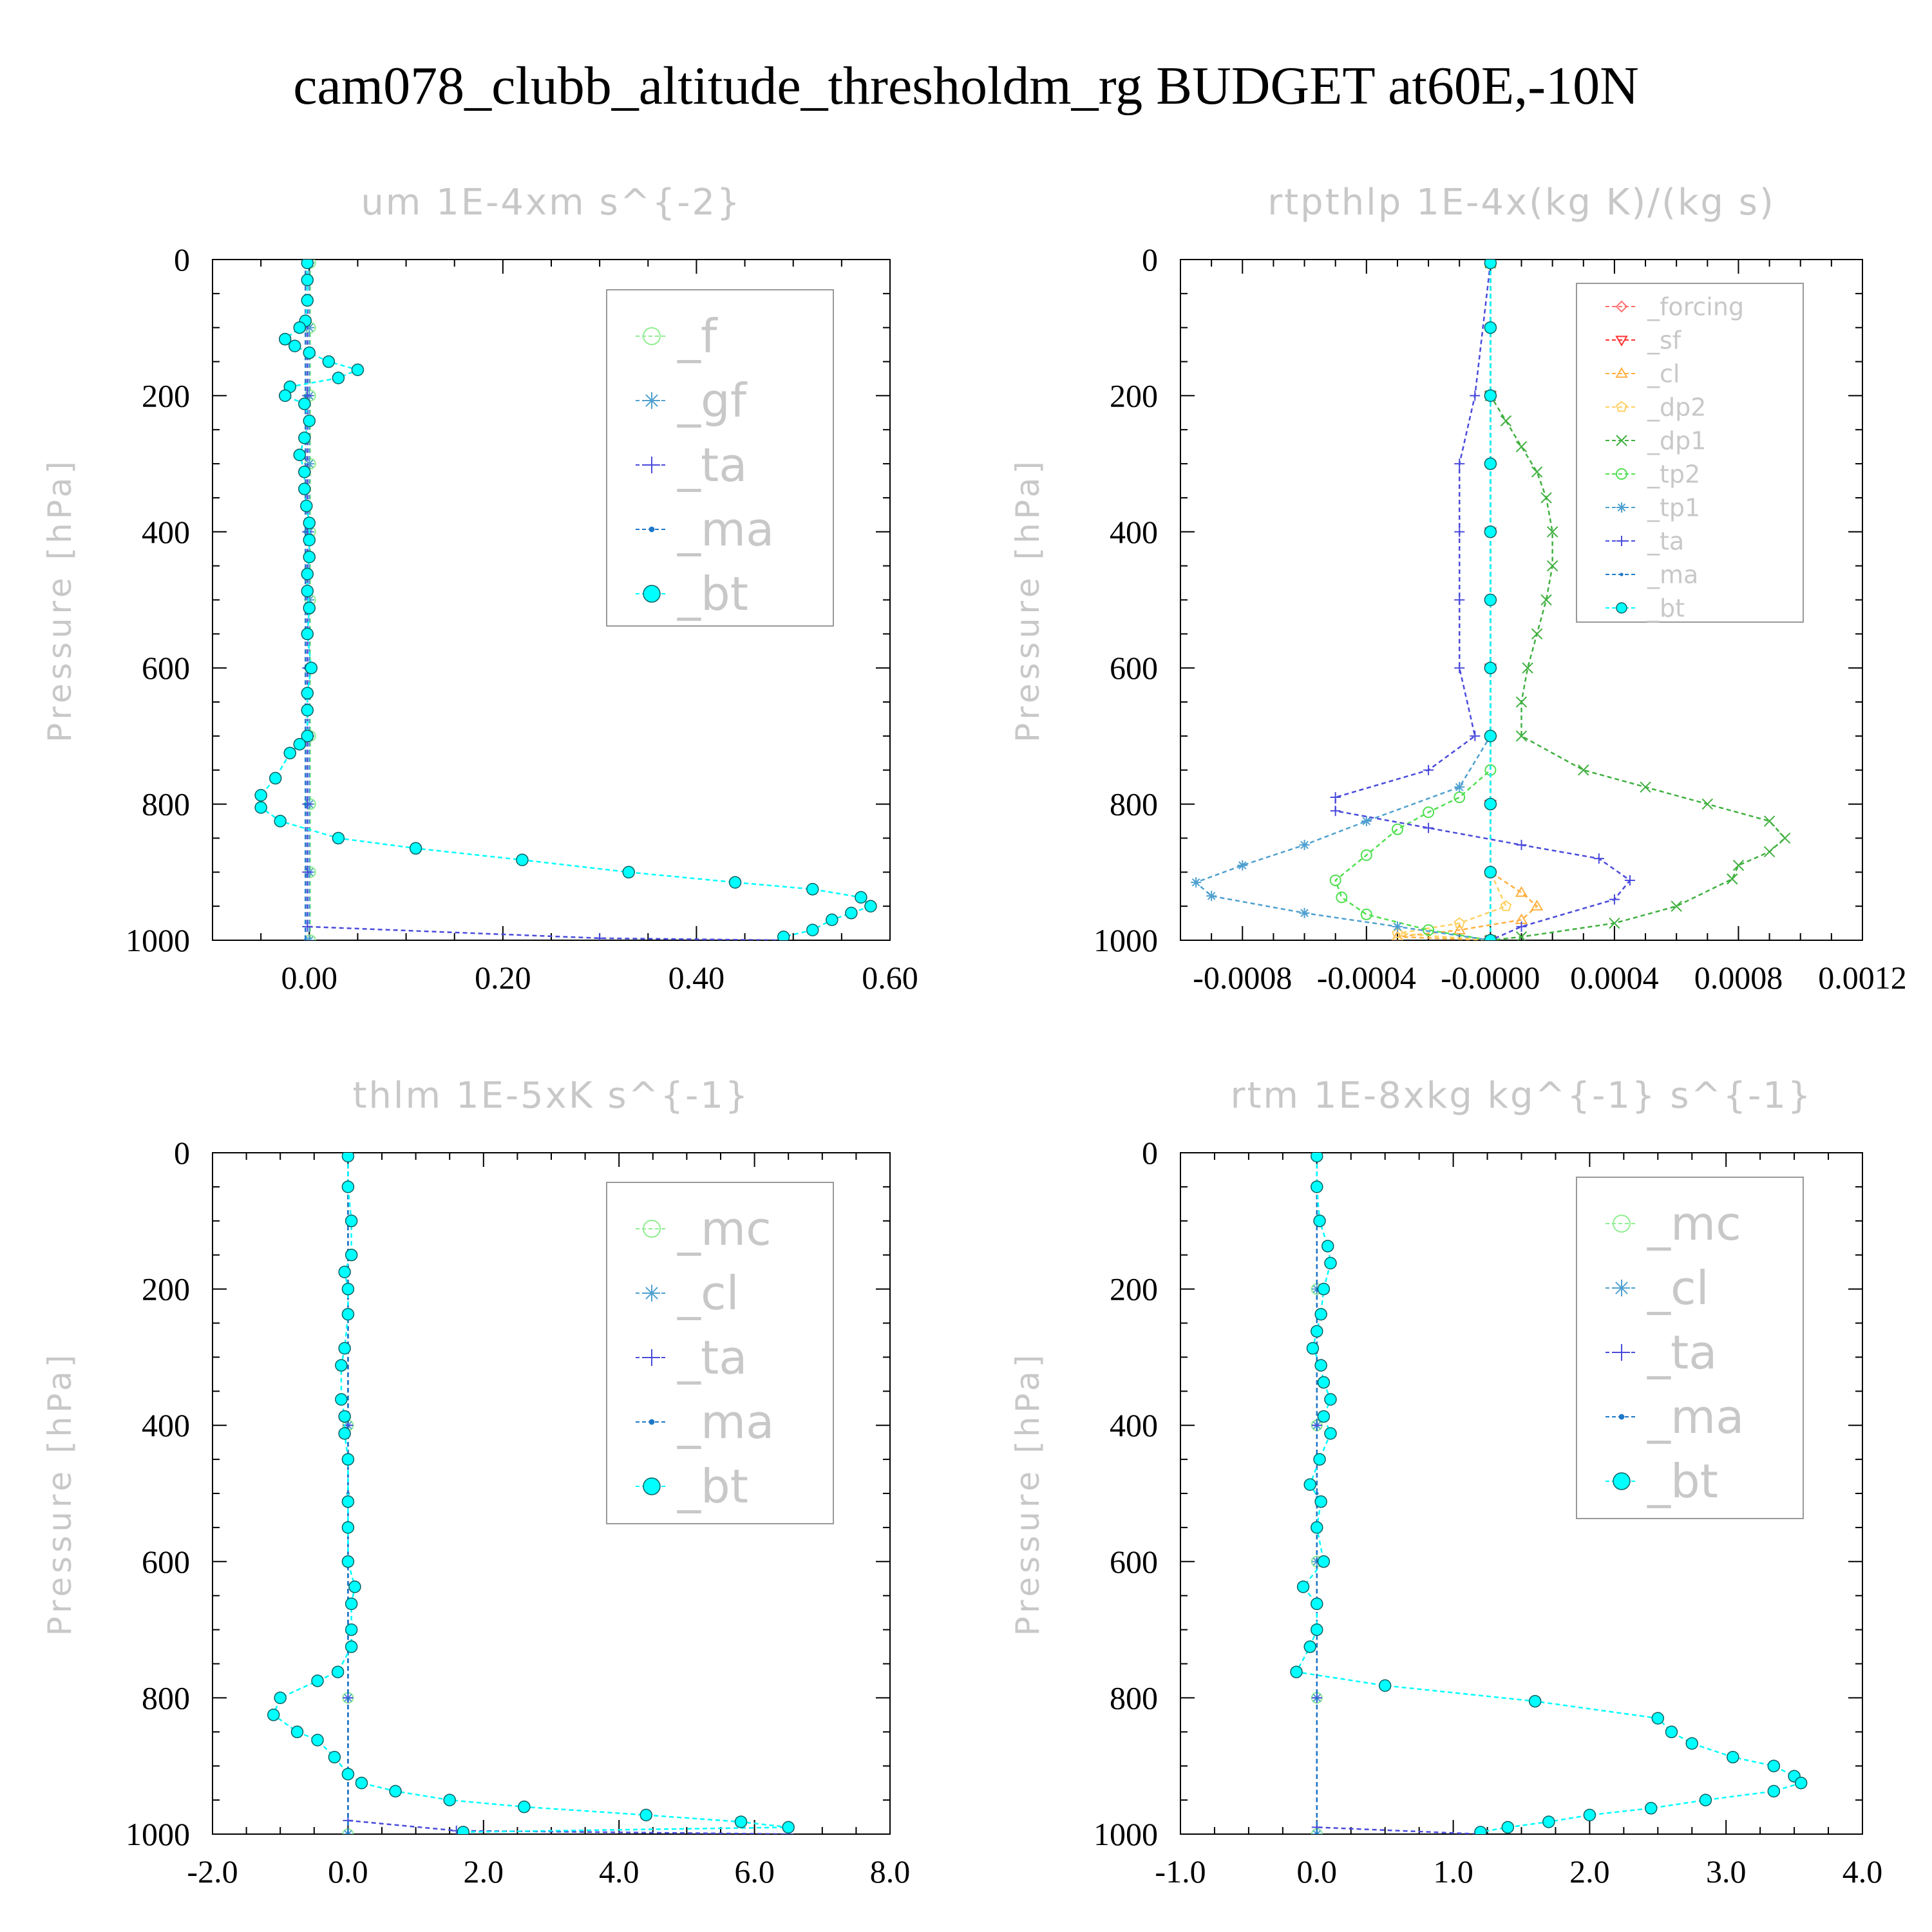 The image size is (1932, 1932). I want to click on x-tick-label: 0.0008, so click(1739, 978).